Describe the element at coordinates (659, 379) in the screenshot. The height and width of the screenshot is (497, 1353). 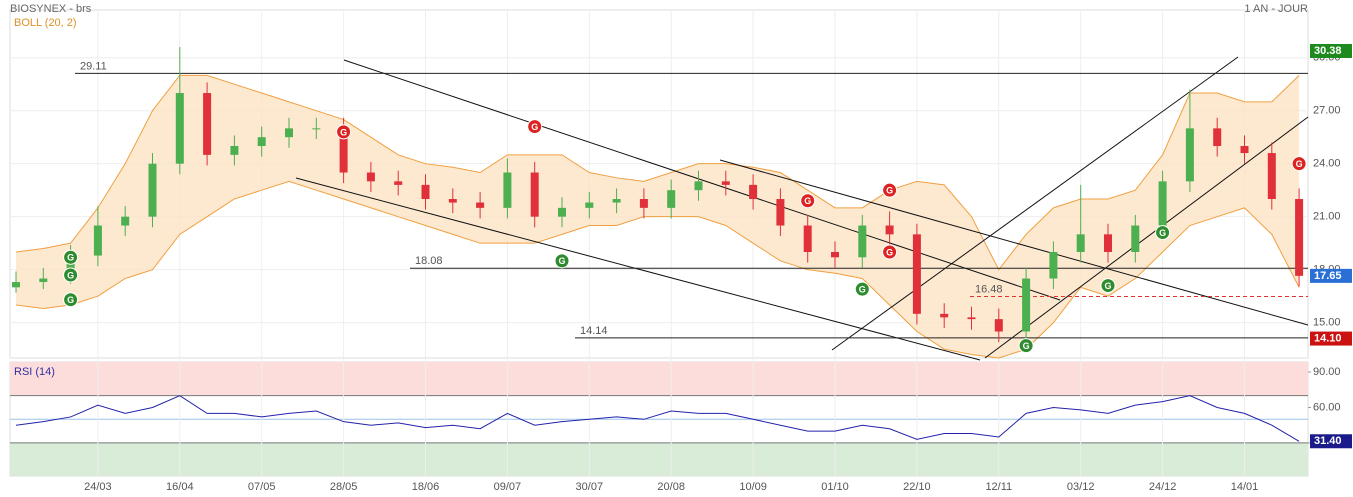
I see `overbought-zone` at that location.